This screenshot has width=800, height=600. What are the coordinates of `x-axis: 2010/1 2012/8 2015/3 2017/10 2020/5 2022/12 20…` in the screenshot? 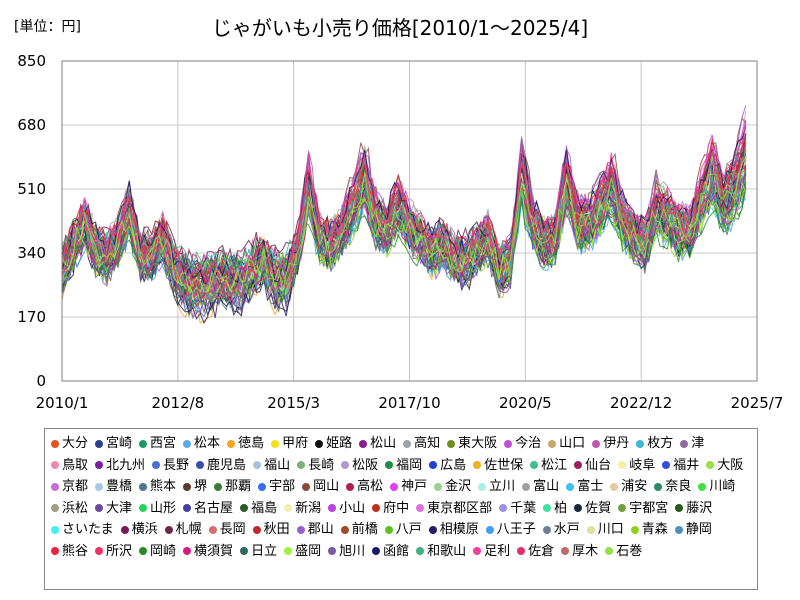 It's located at (410, 403).